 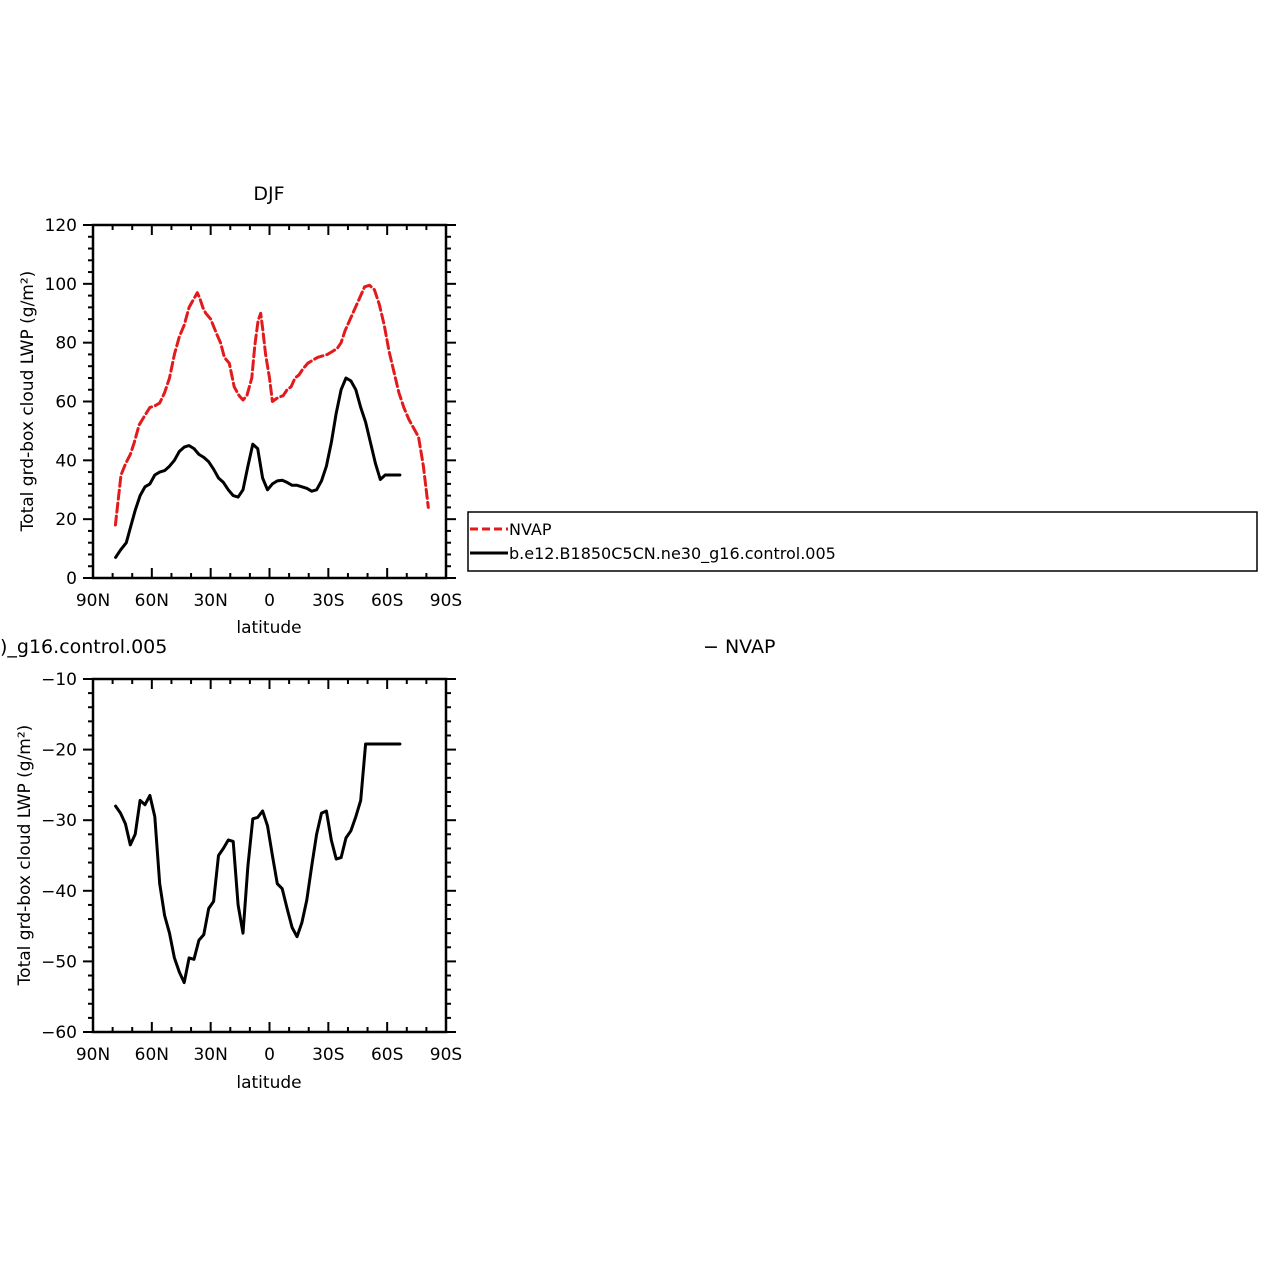 What do you see at coordinates (268, 194) in the screenshot?
I see `plot-title: DJF` at bounding box center [268, 194].